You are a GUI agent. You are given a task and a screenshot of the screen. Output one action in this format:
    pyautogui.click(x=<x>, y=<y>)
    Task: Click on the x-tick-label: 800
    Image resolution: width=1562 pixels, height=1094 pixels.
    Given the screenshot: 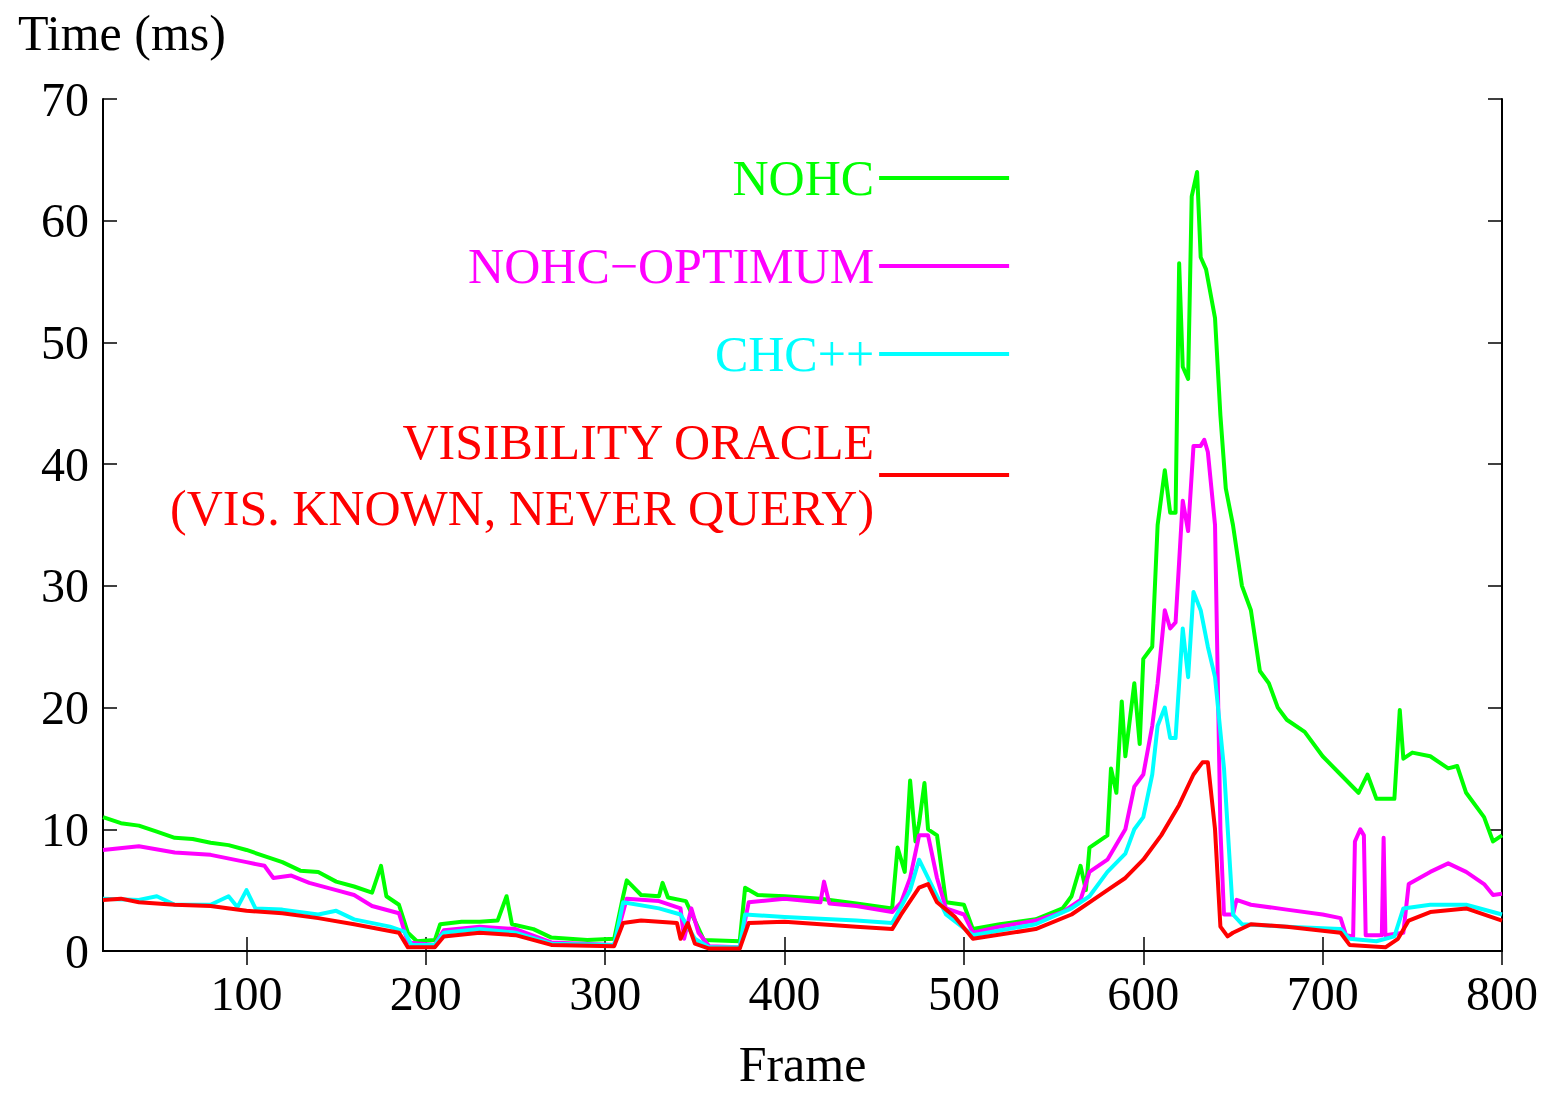 What is the action you would take?
    pyautogui.click(x=1502, y=993)
    